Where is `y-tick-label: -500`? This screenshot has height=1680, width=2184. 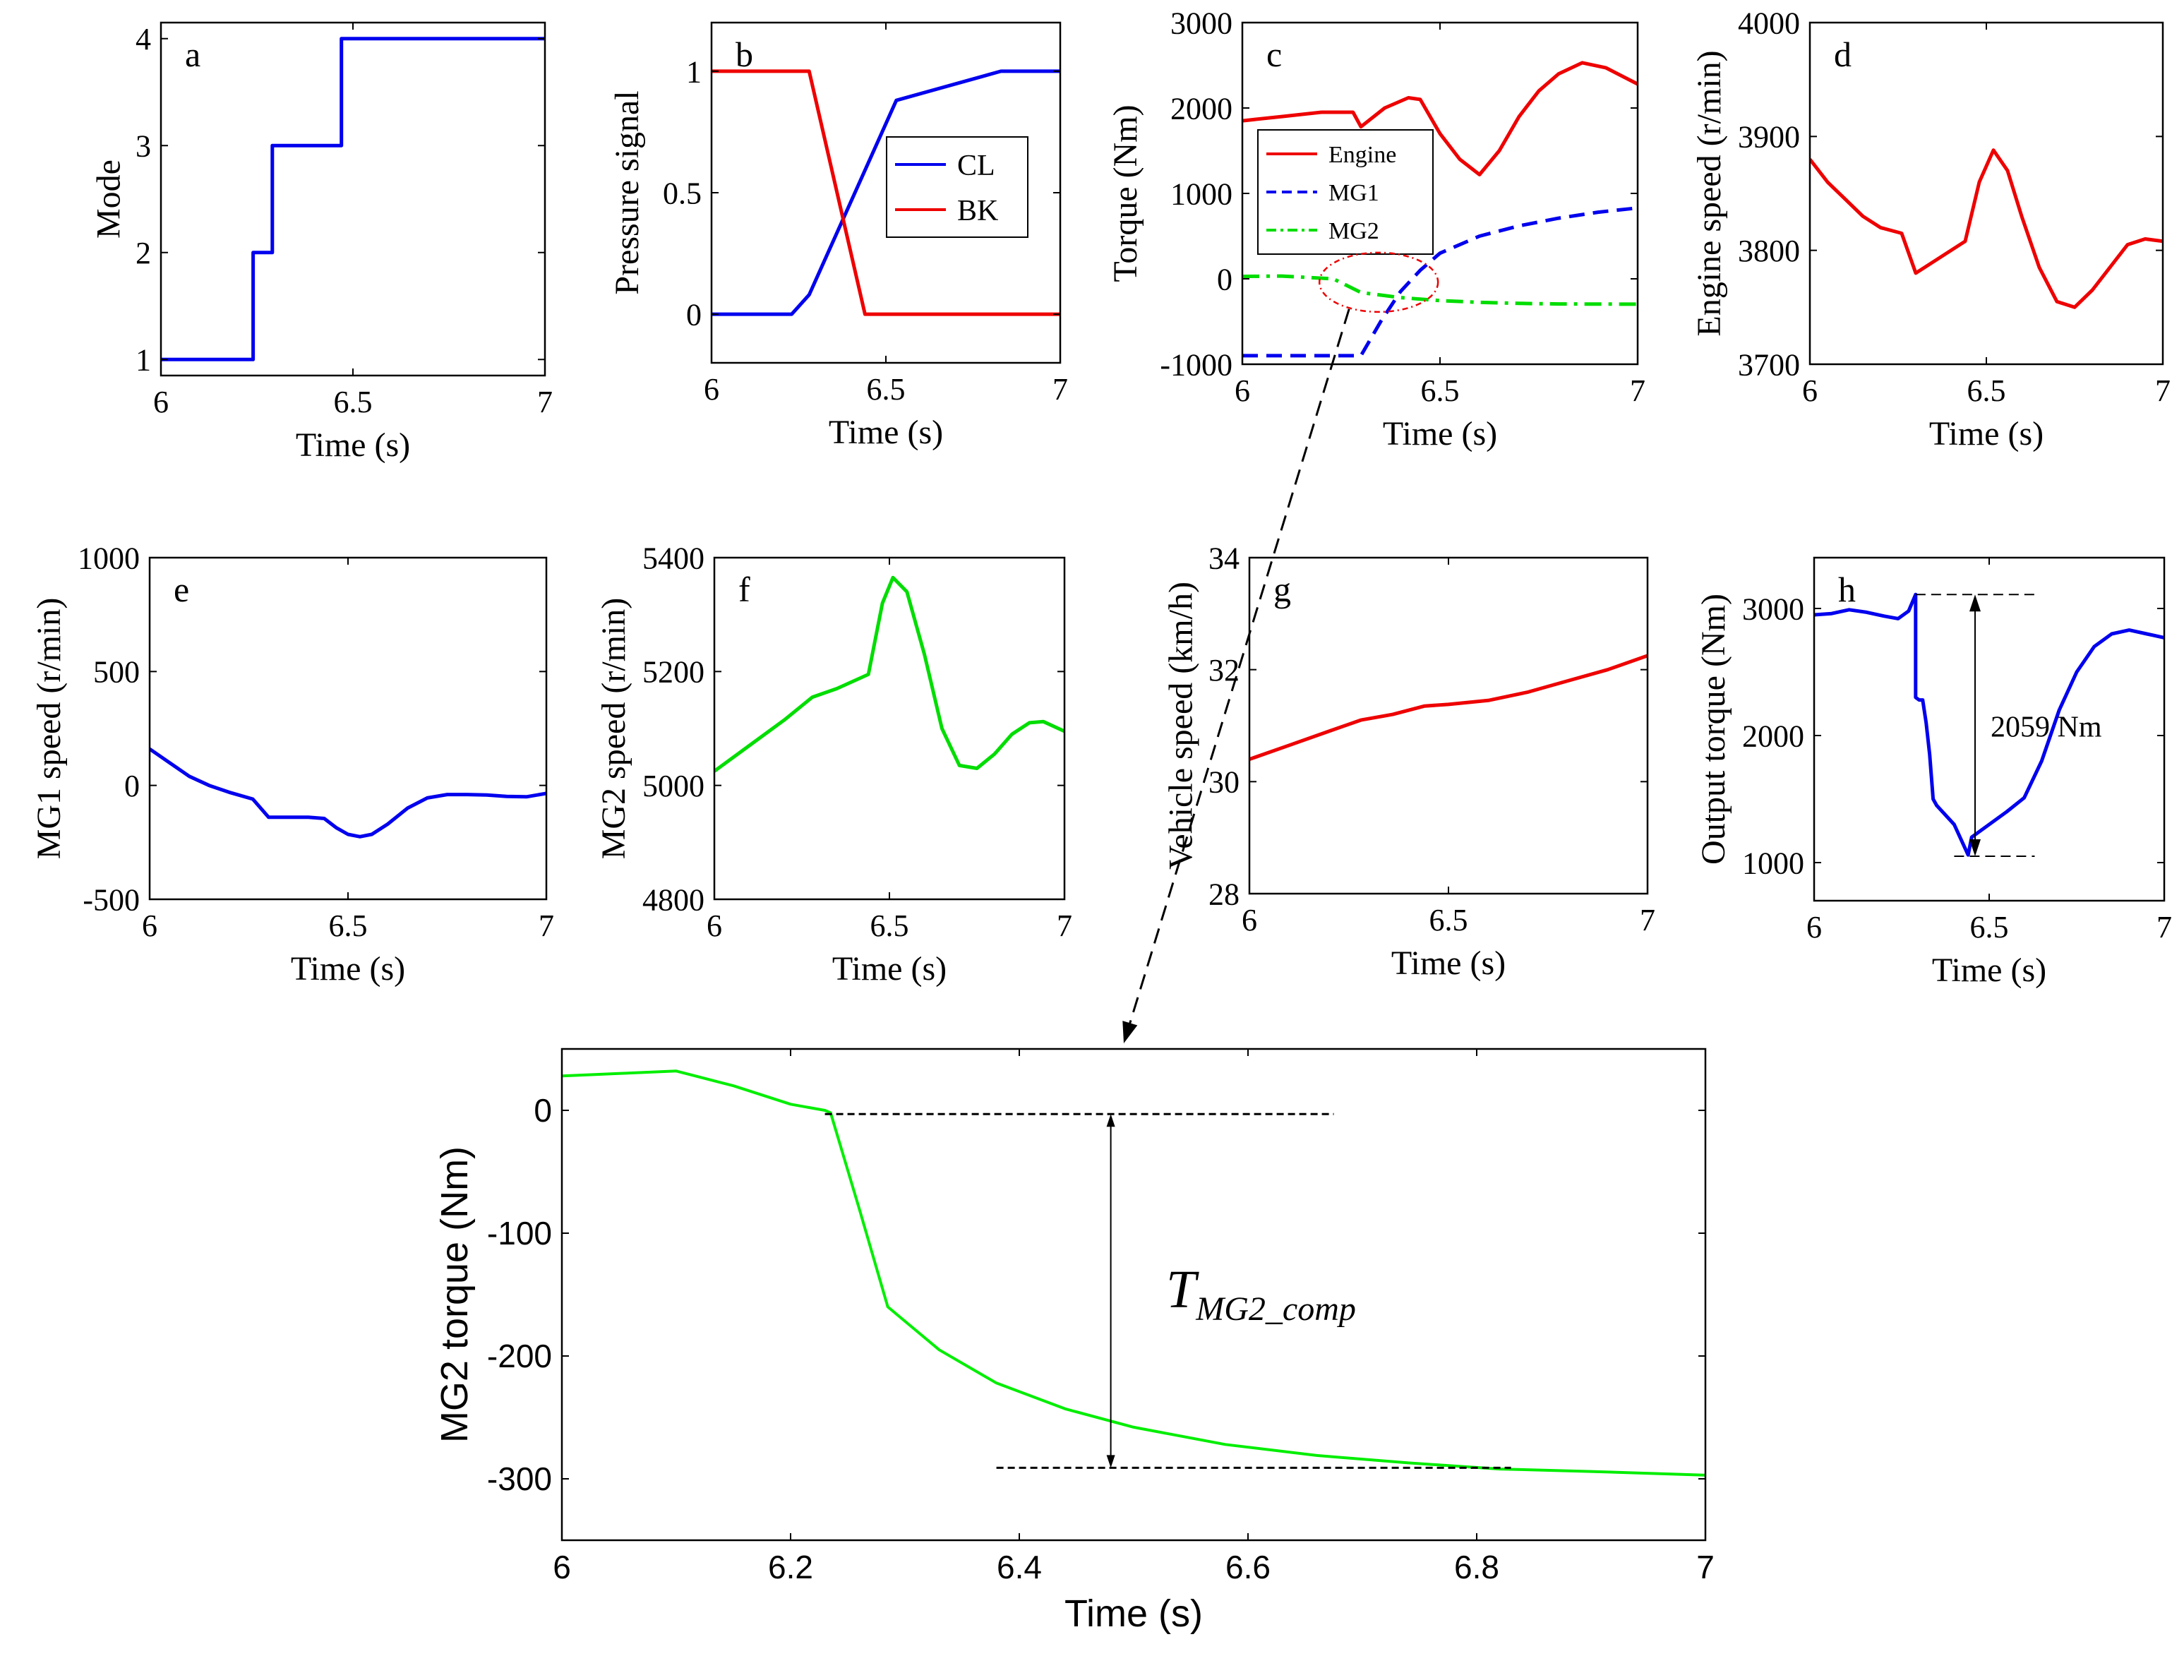
y-tick-label: -500 is located at coordinates (112, 900).